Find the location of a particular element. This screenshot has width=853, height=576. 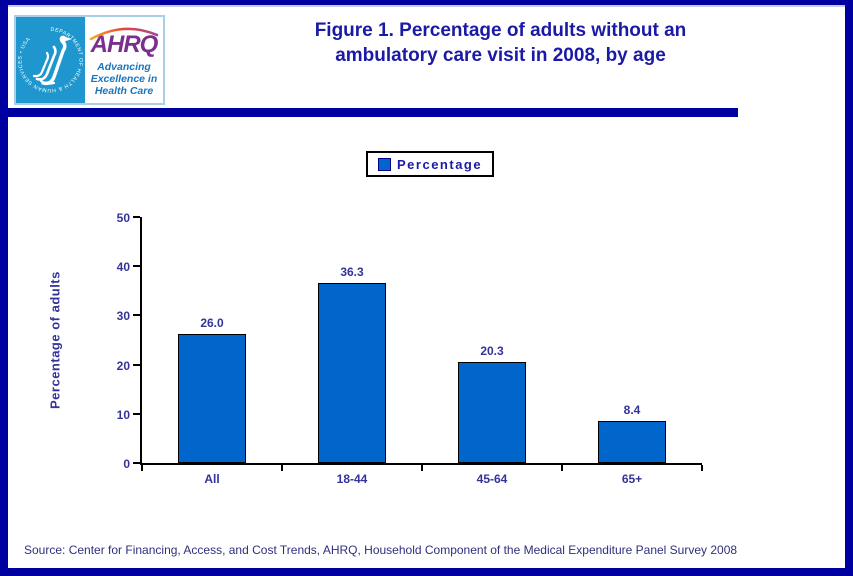

ahrq-tagline: Advancing Excellence in Health Care is located at coordinates (124, 79).